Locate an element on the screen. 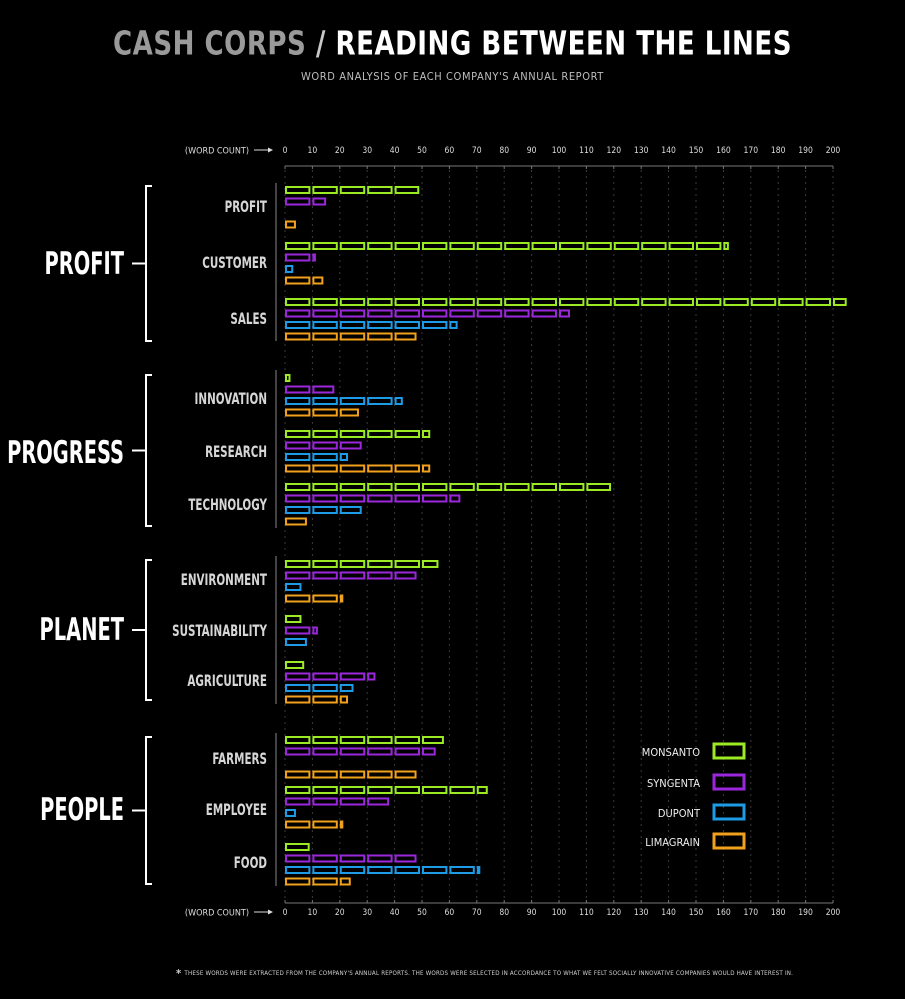 The height and width of the screenshot is (999, 905). tick-label: 190 is located at coordinates (805, 151).